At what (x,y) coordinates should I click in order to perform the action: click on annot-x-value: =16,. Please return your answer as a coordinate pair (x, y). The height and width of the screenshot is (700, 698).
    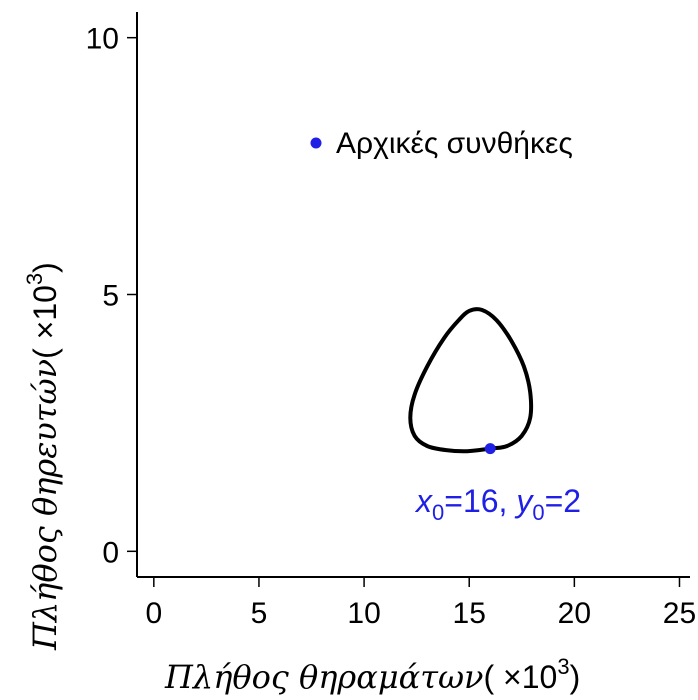
    Looking at the image, I should click on (480, 501).